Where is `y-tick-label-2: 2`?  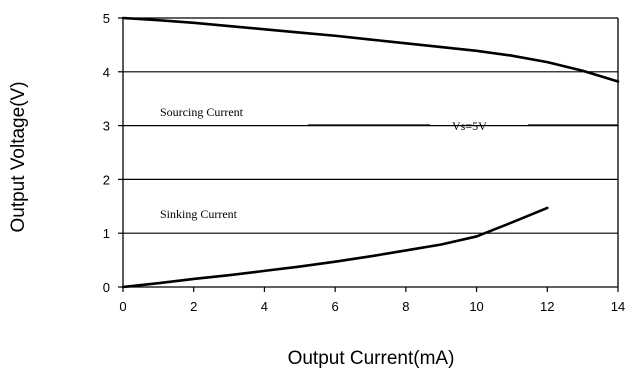 y-tick-label-2: 2 is located at coordinates (106, 179).